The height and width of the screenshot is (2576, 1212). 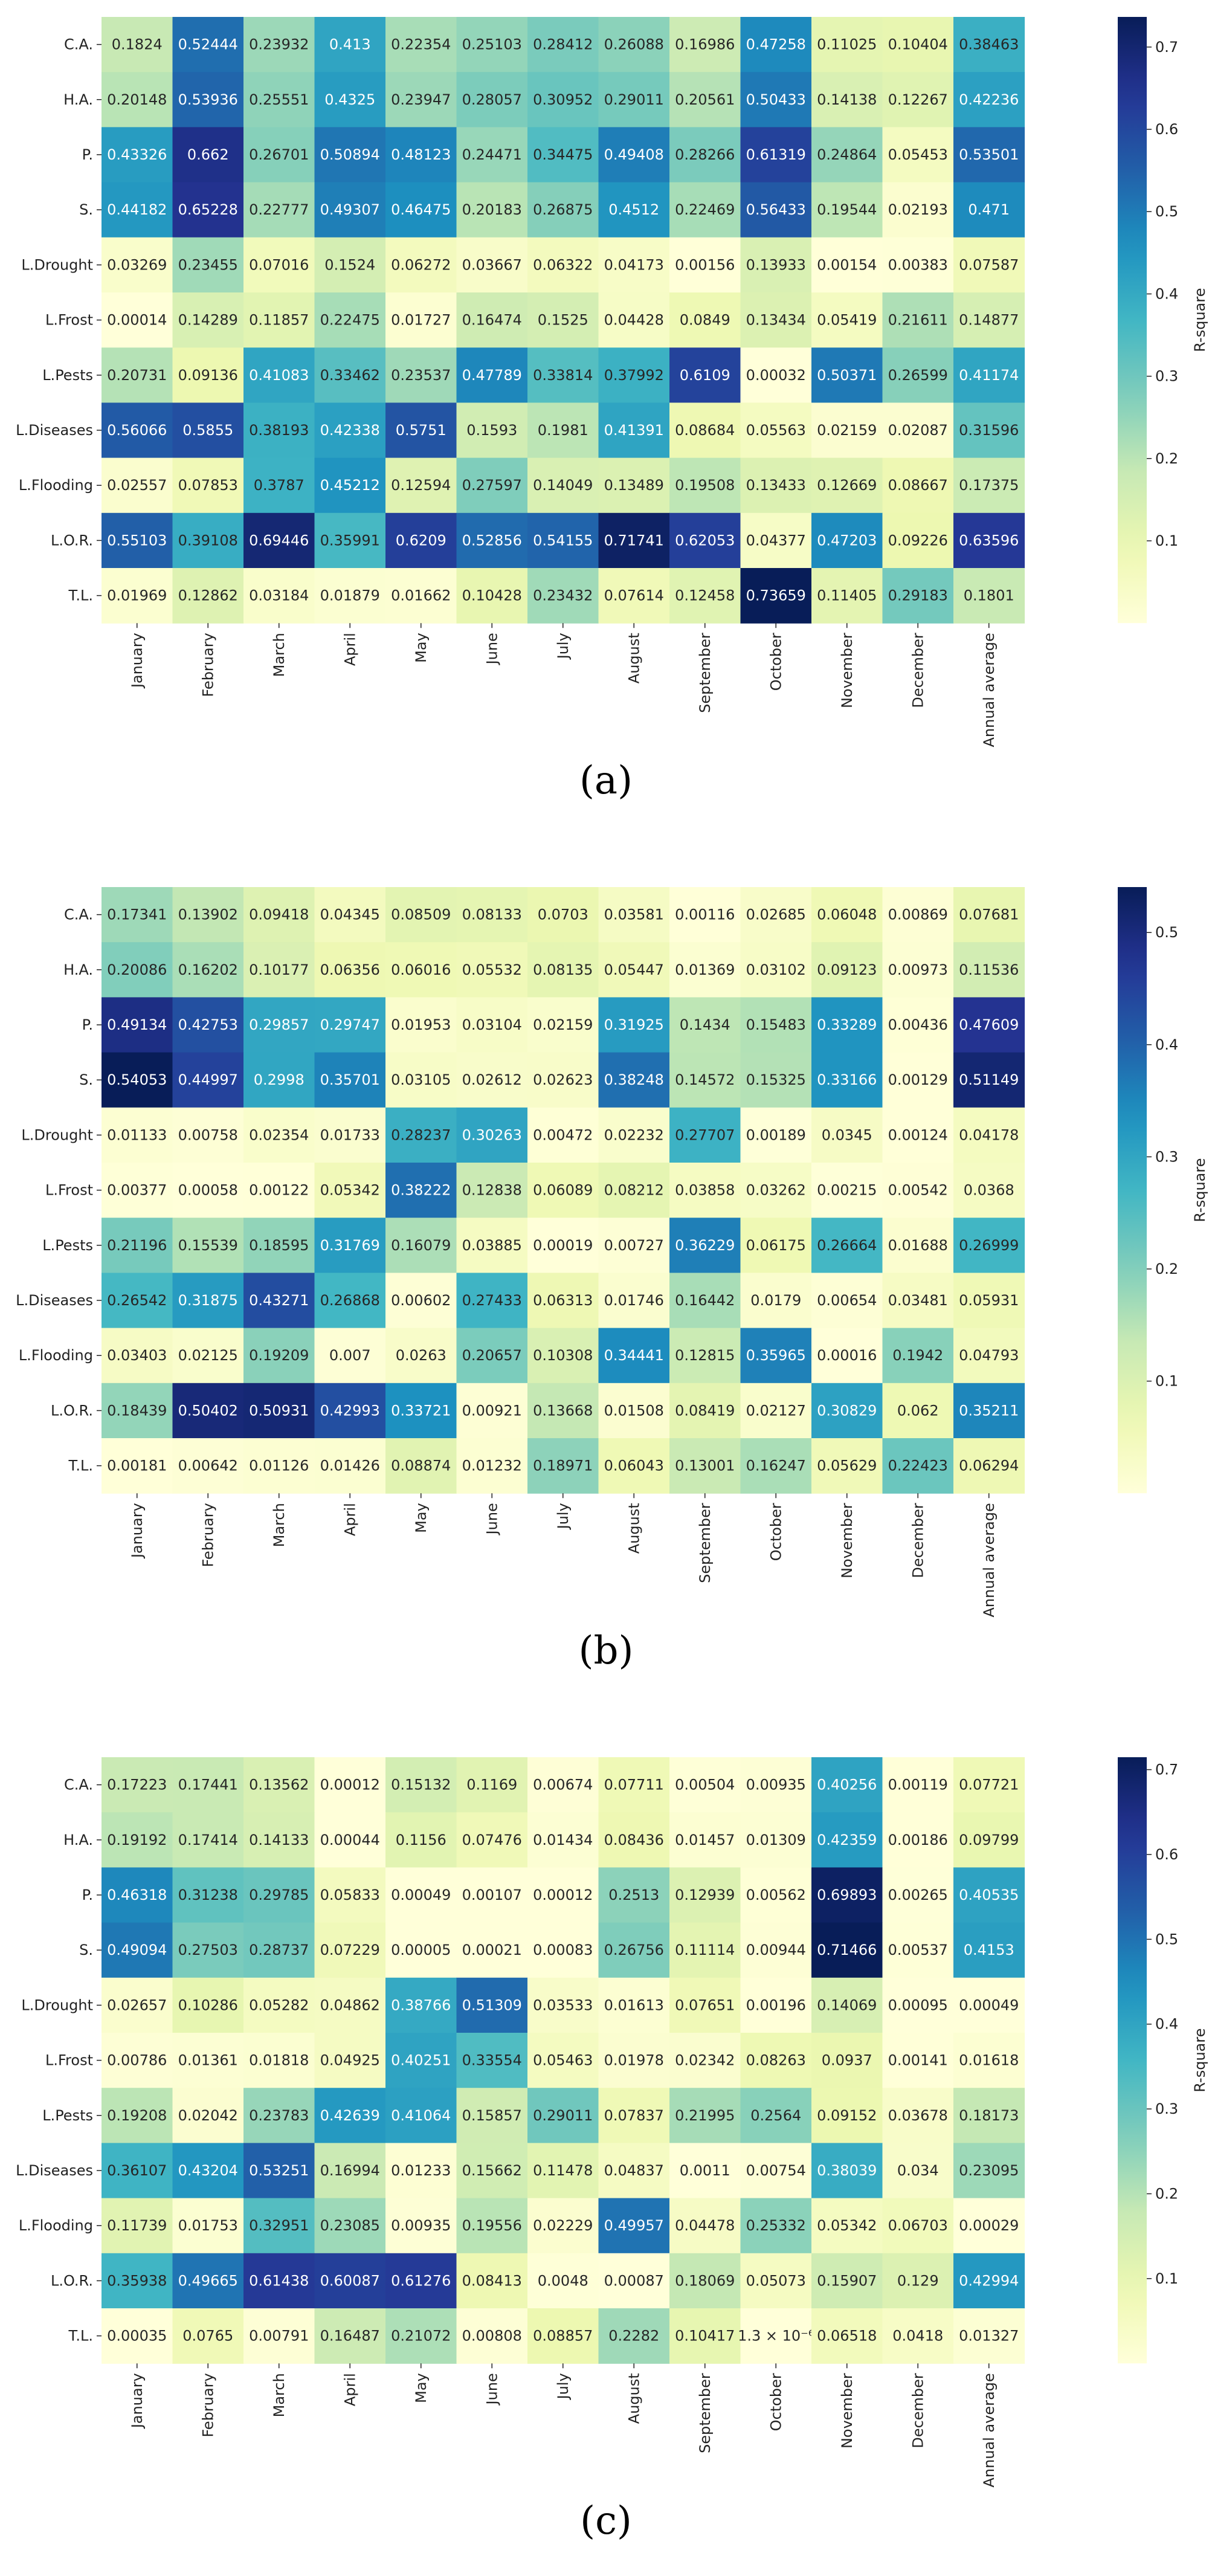 I want to click on row-label: L.Pests, so click(x=67, y=2116).